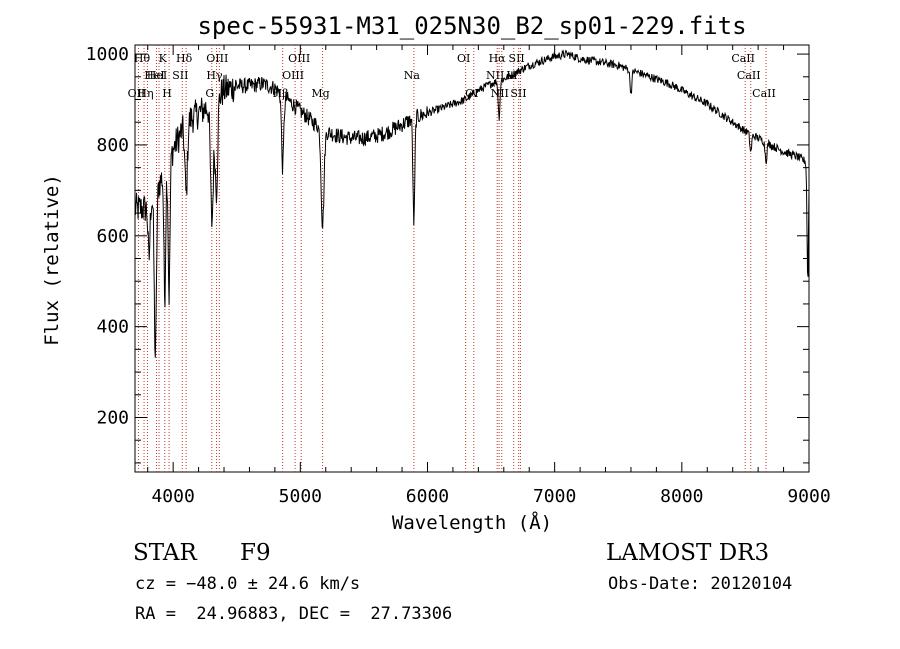 The image size is (900, 649). I want to click on line-marker-label: OI, so click(463, 58).